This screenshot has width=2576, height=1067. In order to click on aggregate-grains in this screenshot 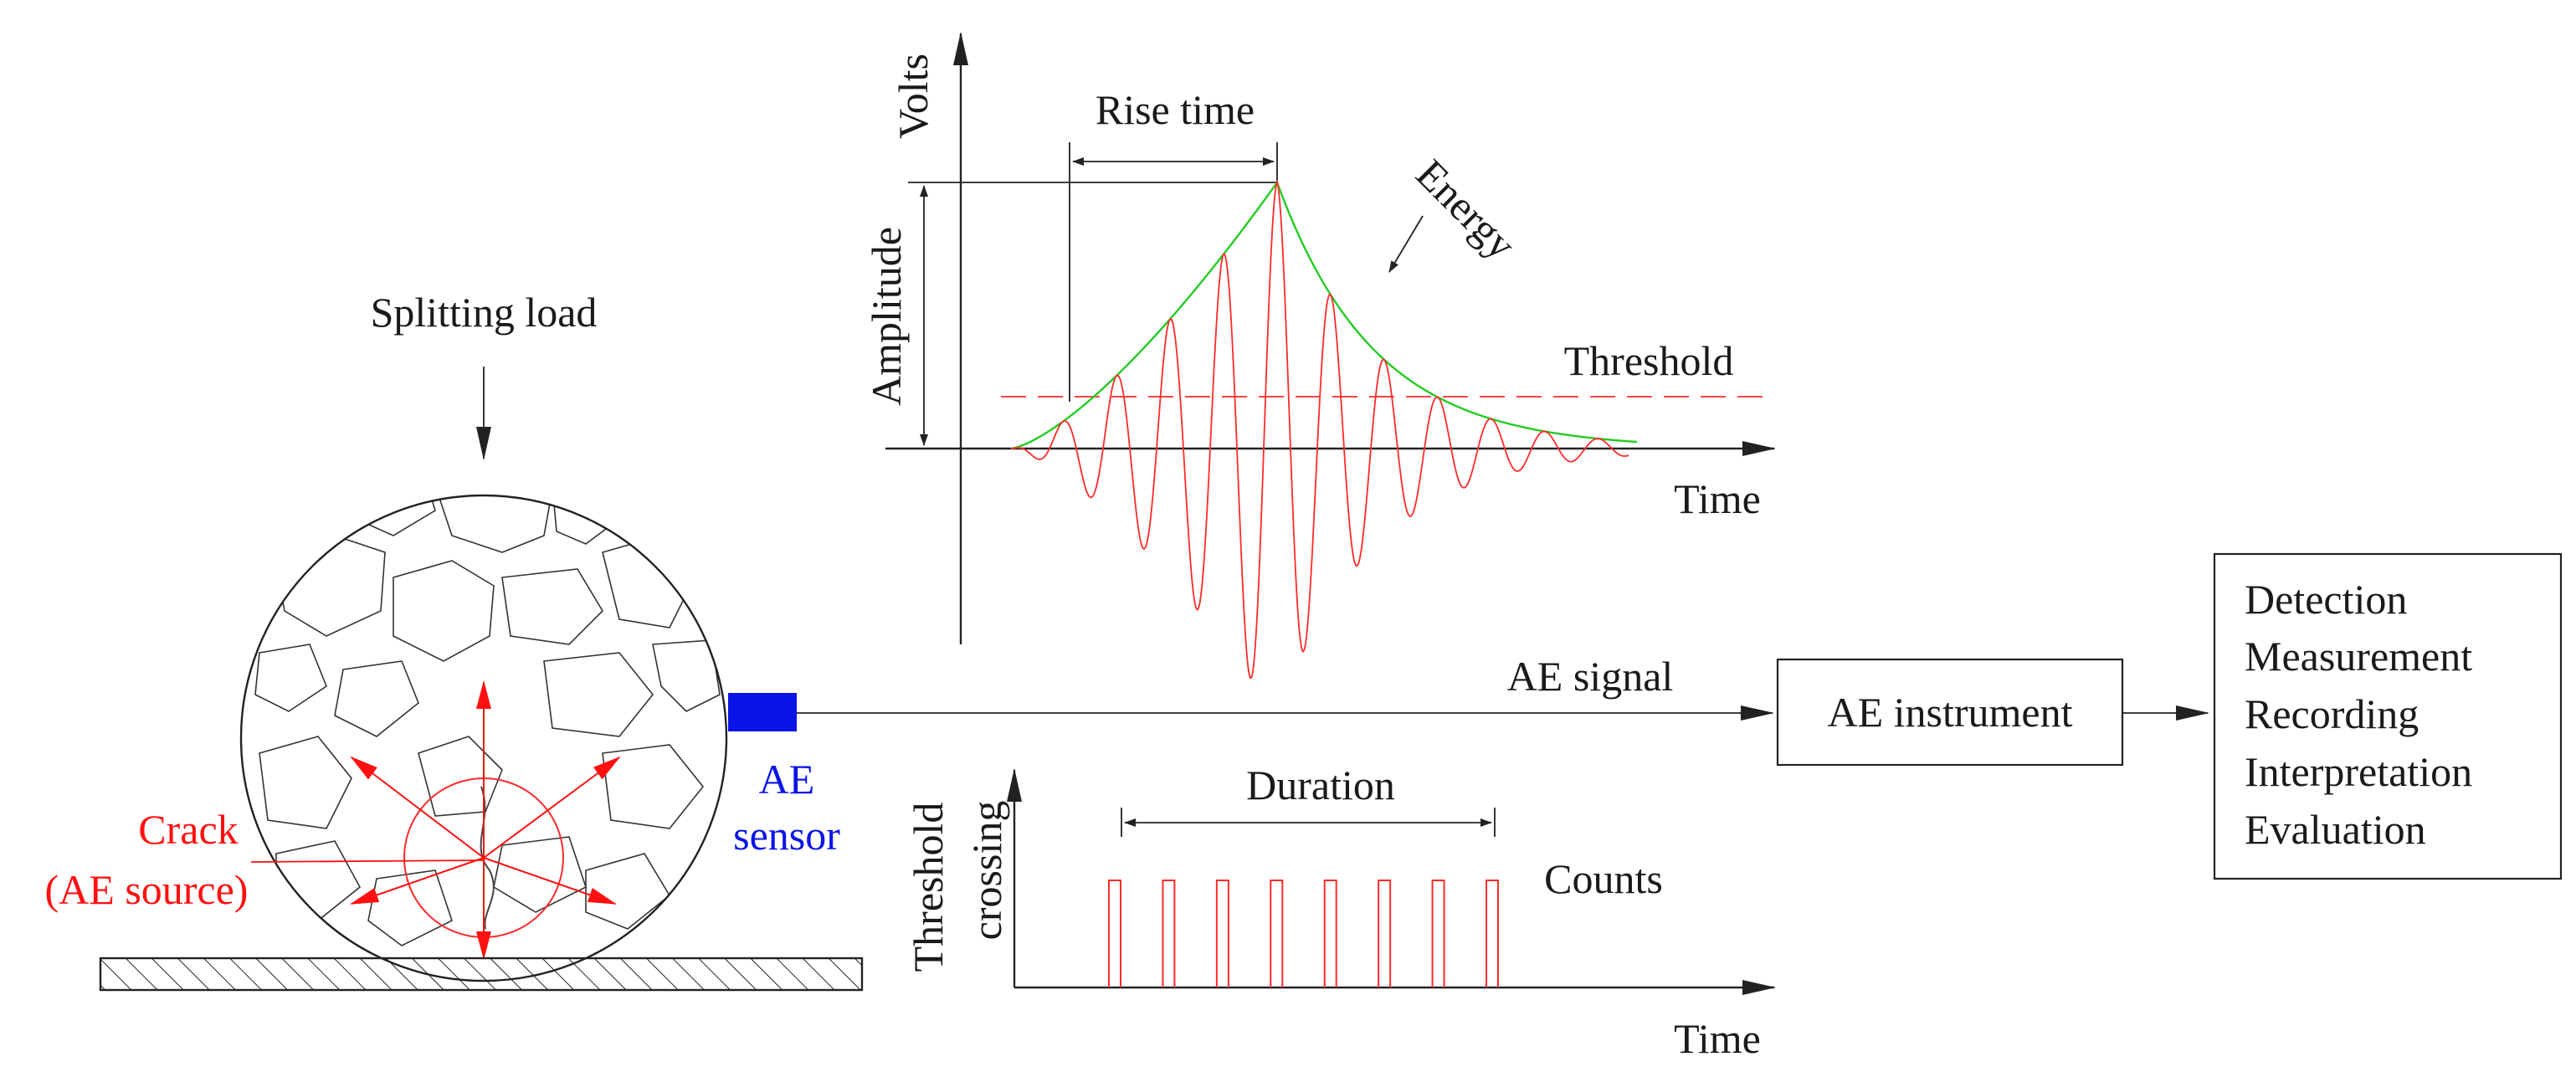, I will do `click(487, 721)`.